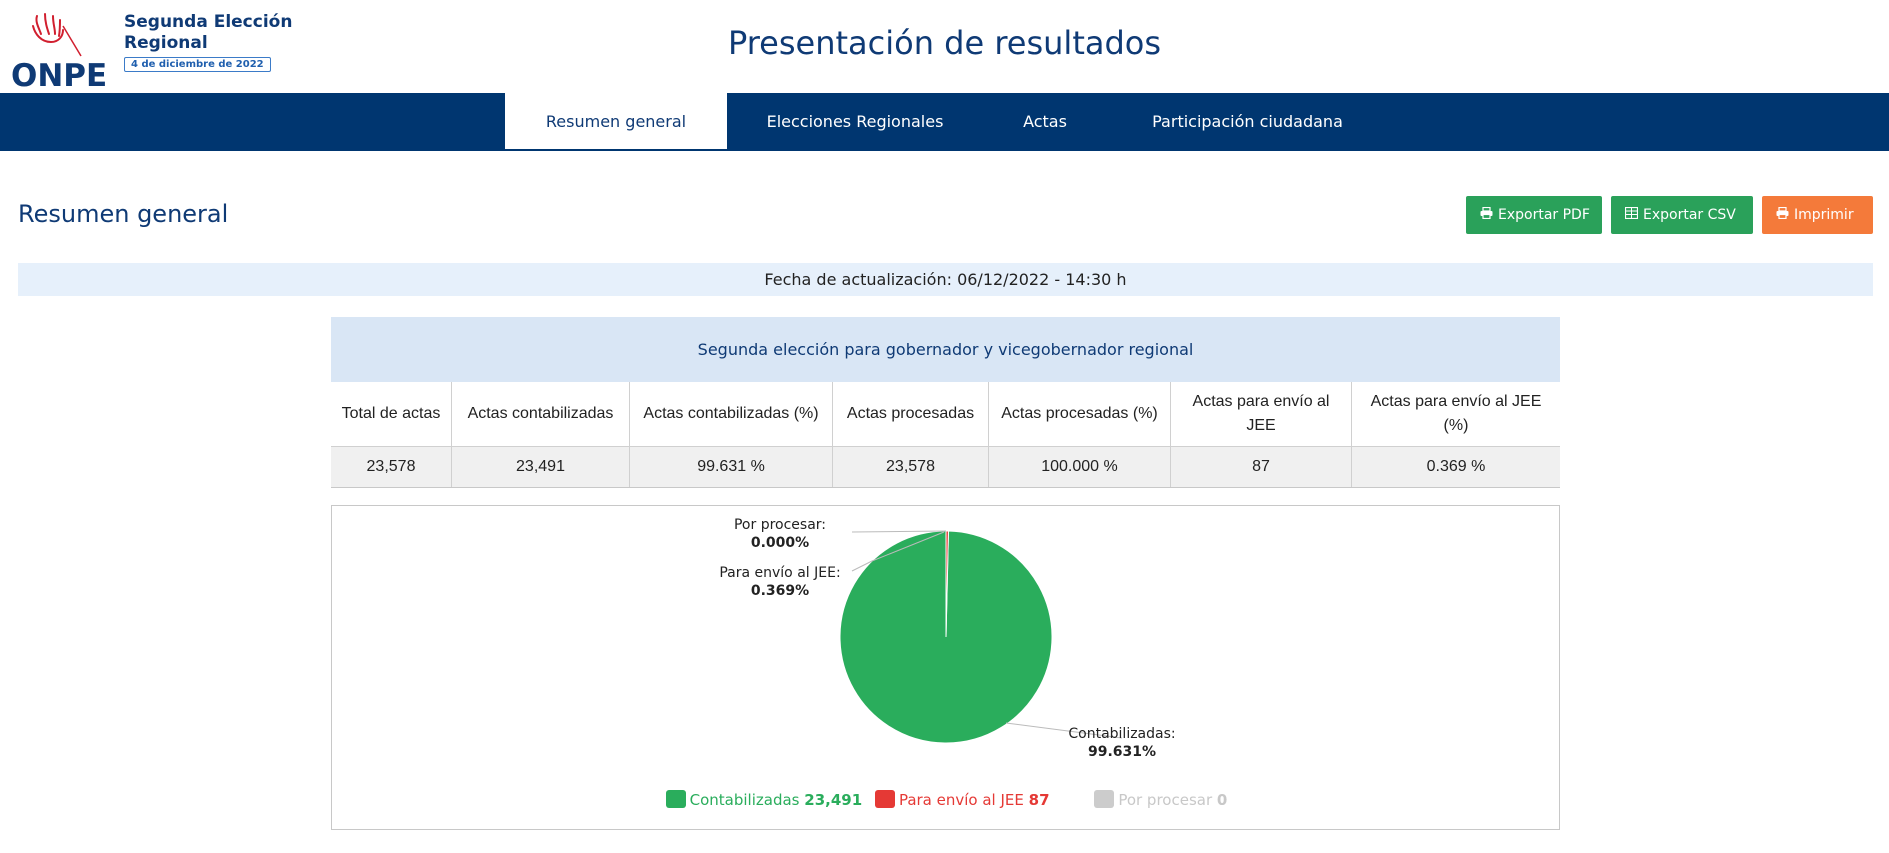  I want to click on print-label: Imprimir, so click(1824, 215).